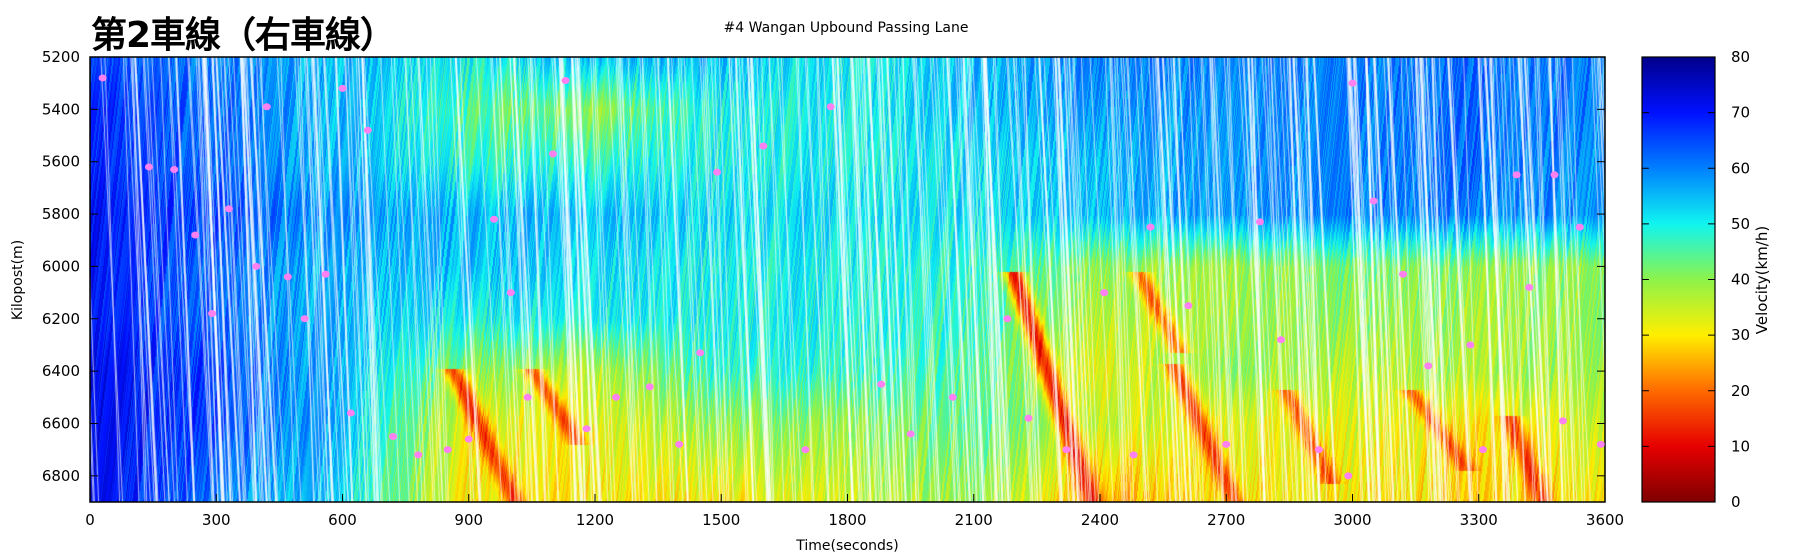  What do you see at coordinates (61, 162) in the screenshot?
I see `y-tick-label: 5600` at bounding box center [61, 162].